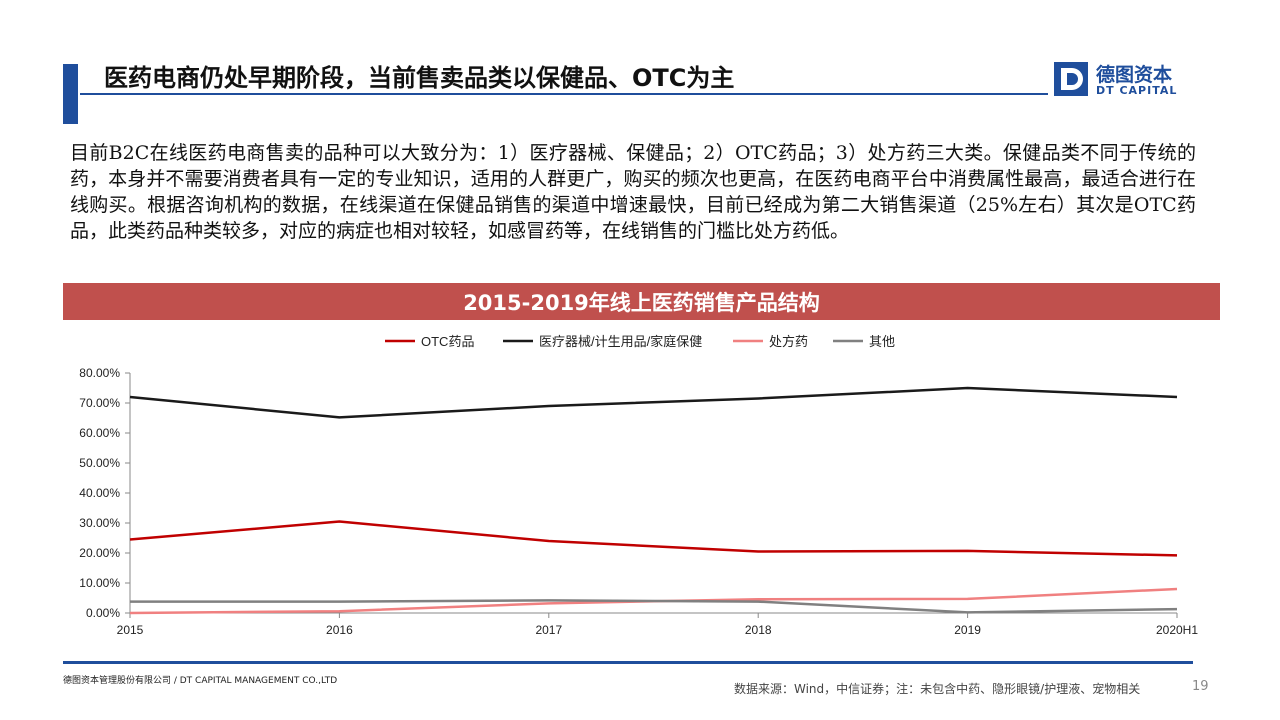  I want to click on title-accent-bar, so click(70, 94).